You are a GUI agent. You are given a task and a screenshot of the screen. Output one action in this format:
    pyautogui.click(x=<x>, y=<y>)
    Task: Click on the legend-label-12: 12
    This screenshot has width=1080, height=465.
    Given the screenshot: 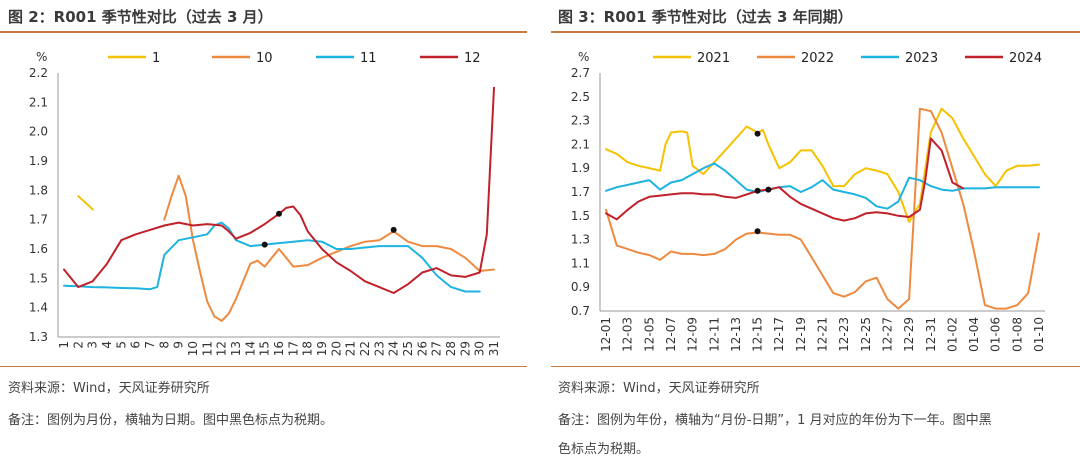 What is the action you would take?
    pyautogui.click(x=472, y=58)
    